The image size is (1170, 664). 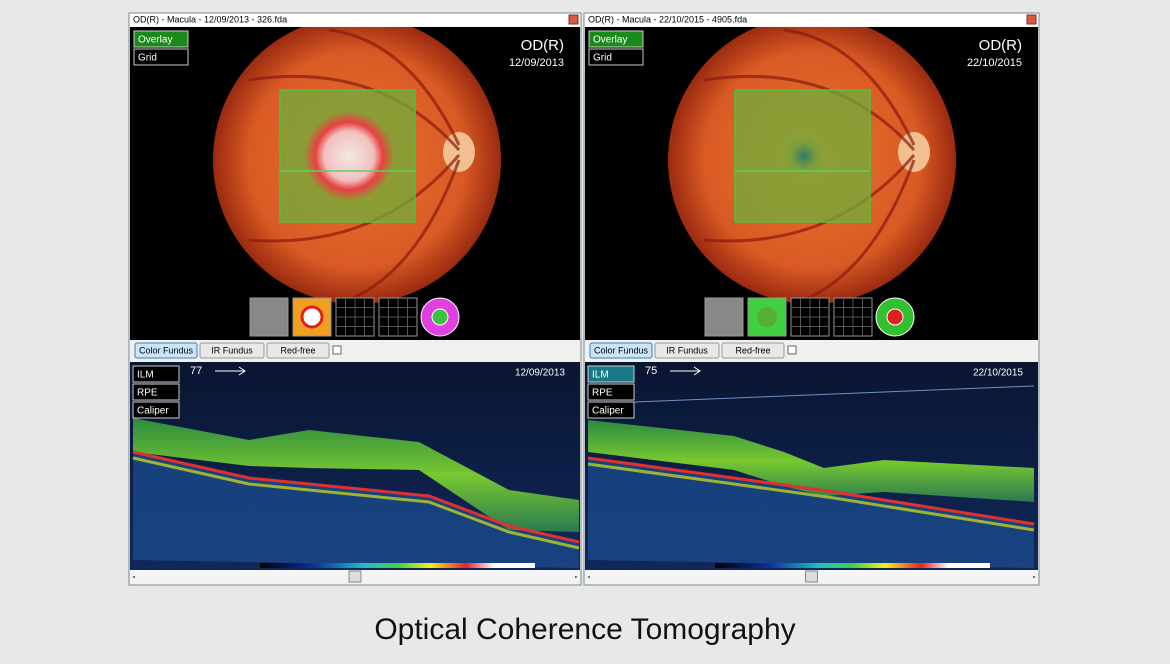 I want to click on title-text: OD(R) - Macula - 22/10/2015 - 4905.fda, so click(x=667, y=19).